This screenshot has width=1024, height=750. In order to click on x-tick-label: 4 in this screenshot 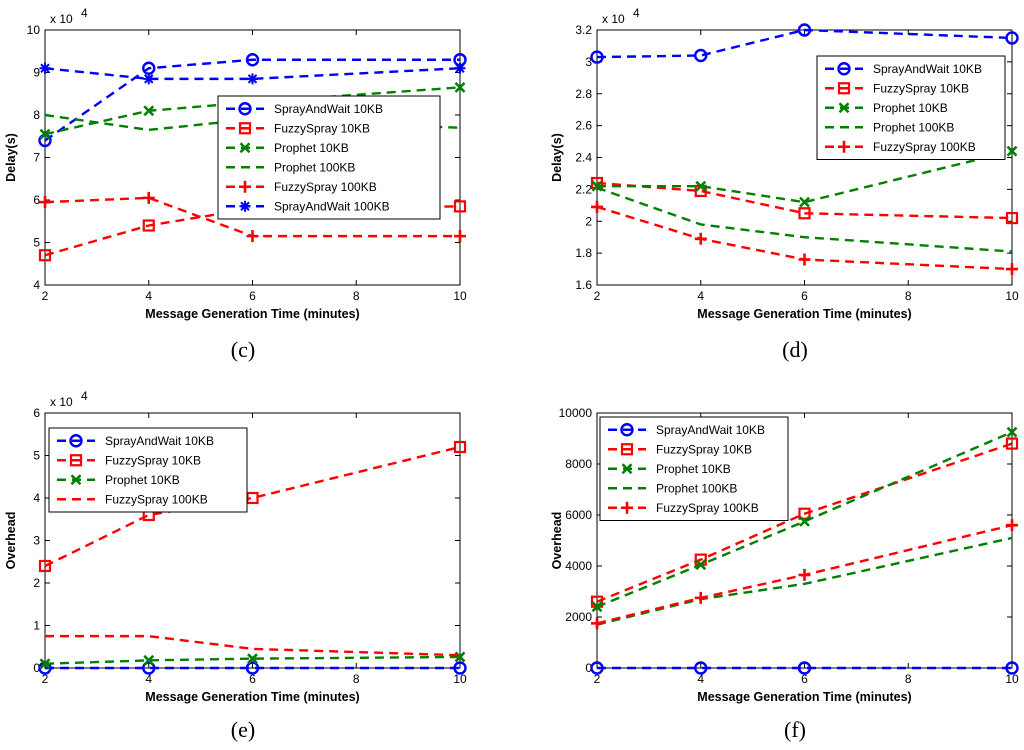, I will do `click(148, 296)`.